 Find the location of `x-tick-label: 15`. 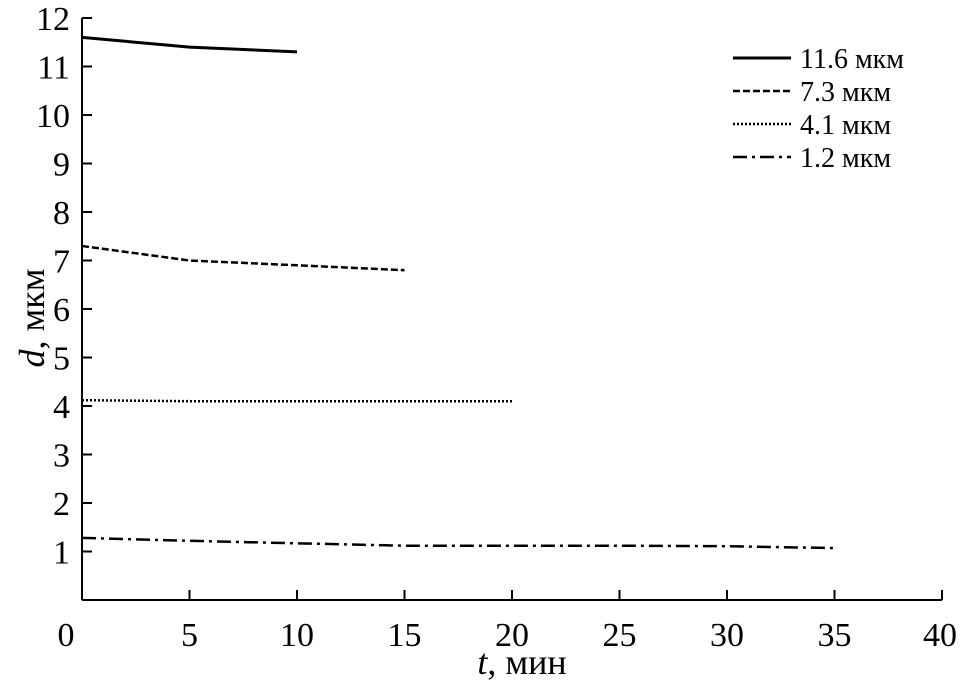

x-tick-label: 15 is located at coordinates (405, 635).